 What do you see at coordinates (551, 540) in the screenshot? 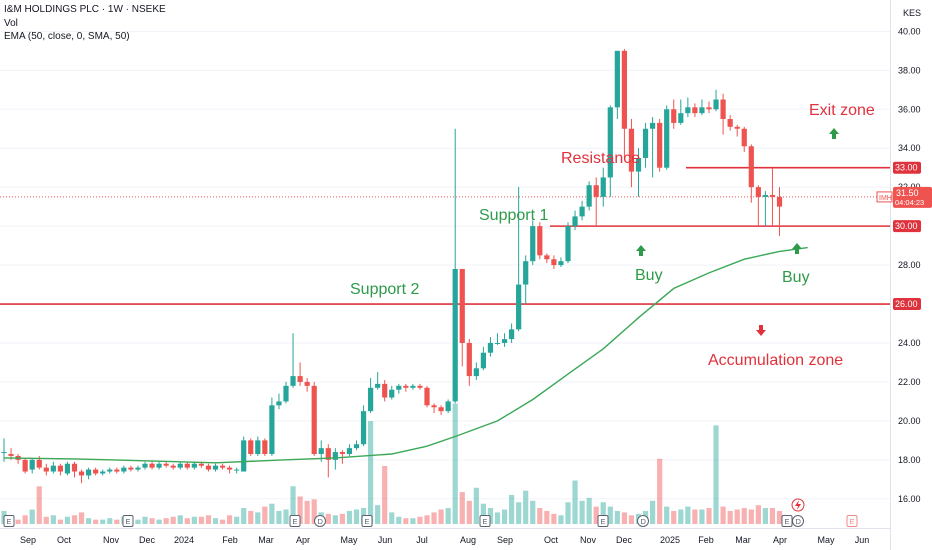
I see `time-tick-label: Oct` at bounding box center [551, 540].